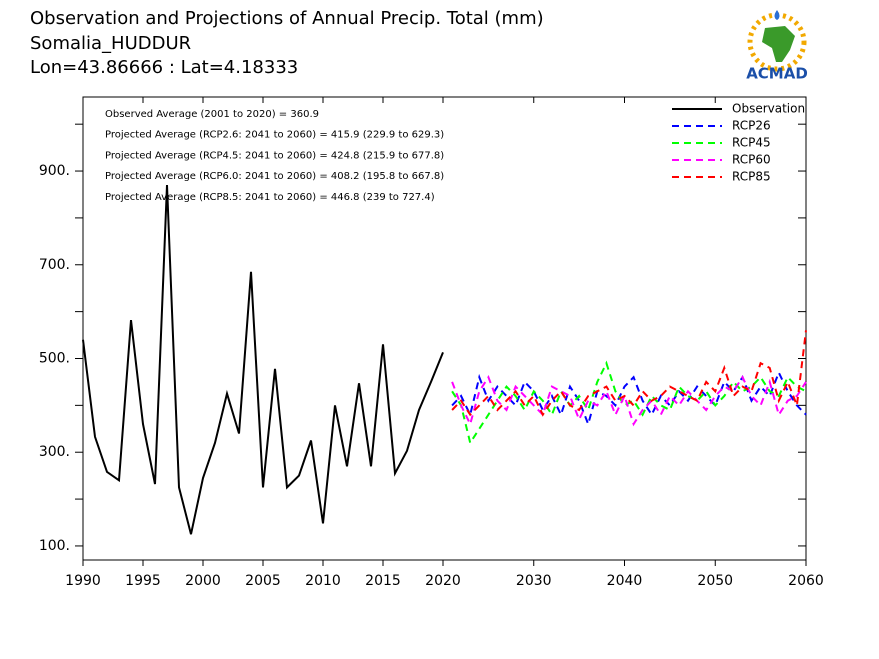 The width and height of the screenshot is (879, 659). I want to click on y-tick-label: 100., so click(54, 546).